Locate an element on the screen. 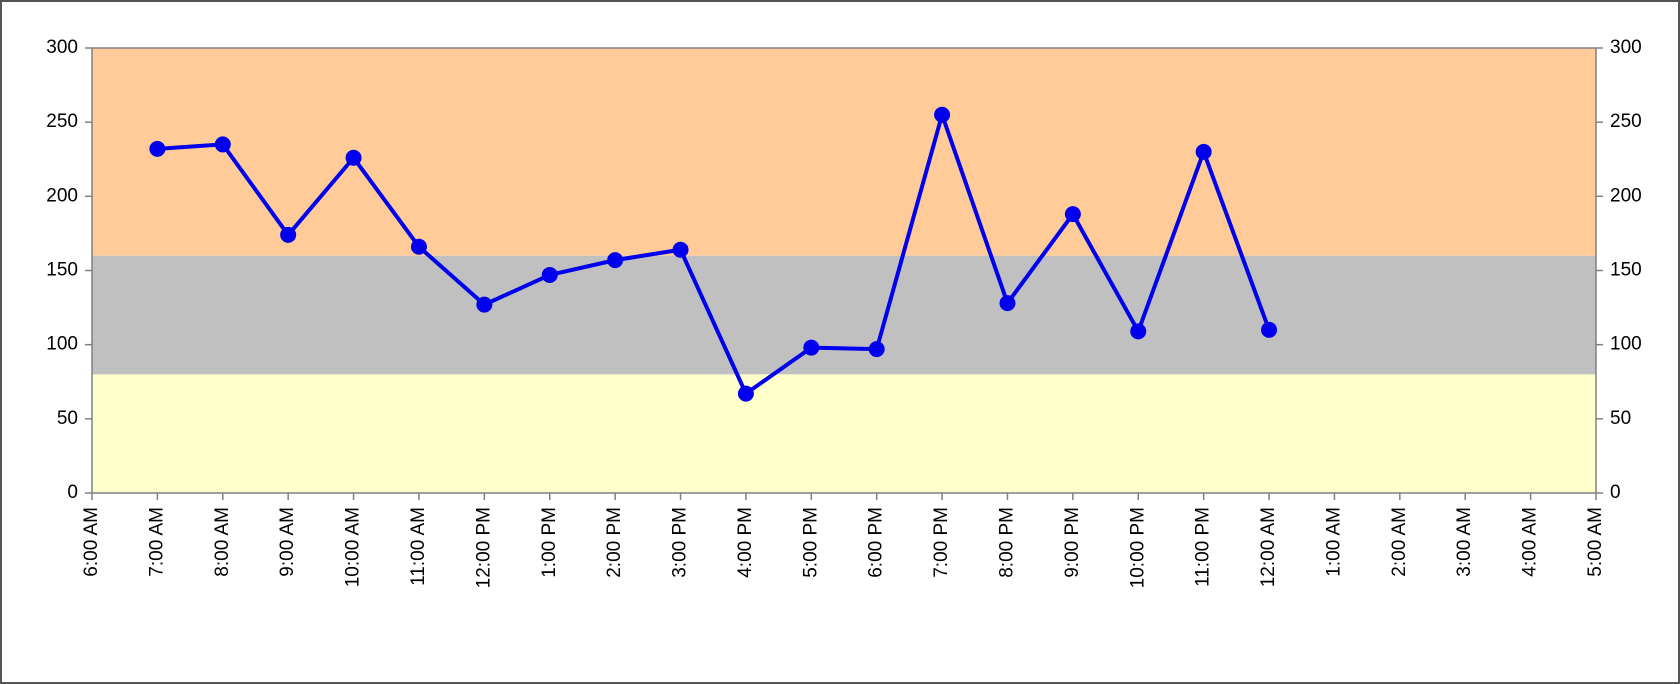 The width and height of the screenshot is (1680, 684). x-tick-label: 6:00 AM is located at coordinates (91, 542).